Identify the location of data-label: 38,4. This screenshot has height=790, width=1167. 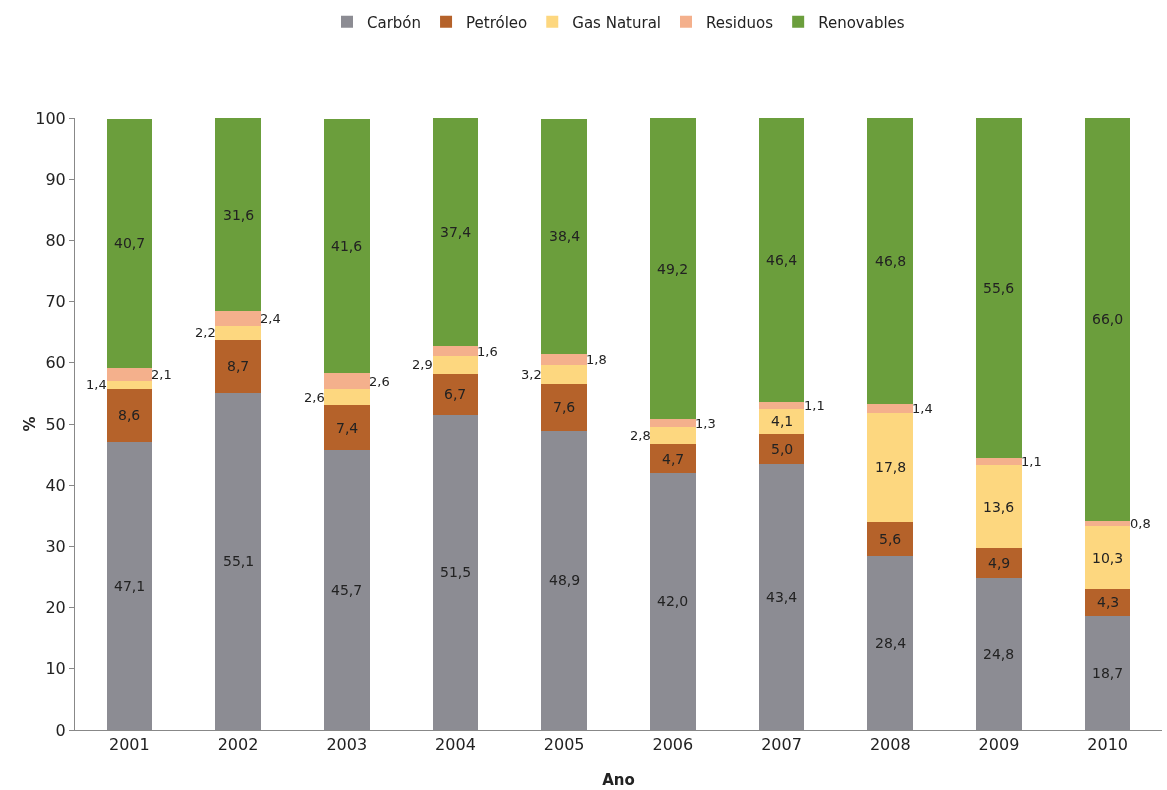
(565, 236).